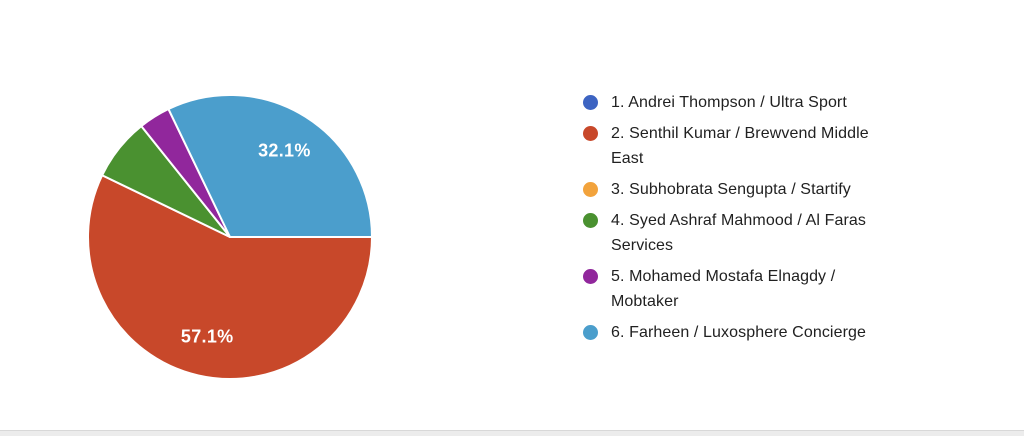 The image size is (1024, 436). I want to click on legend-item-2: 2. Senthil Kumar / Brewvend Middle East, so click(763, 146).